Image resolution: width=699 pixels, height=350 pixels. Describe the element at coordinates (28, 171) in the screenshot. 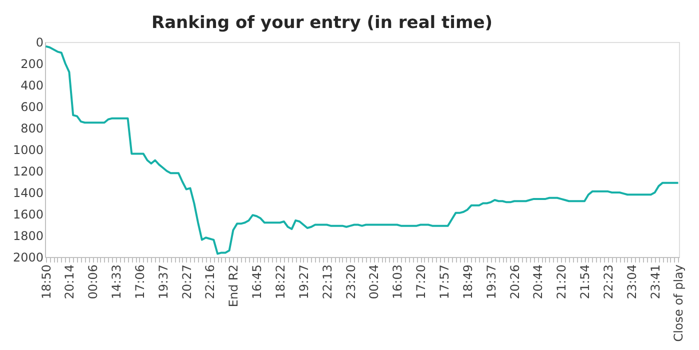

I see `y-tick-label: 1200` at that location.